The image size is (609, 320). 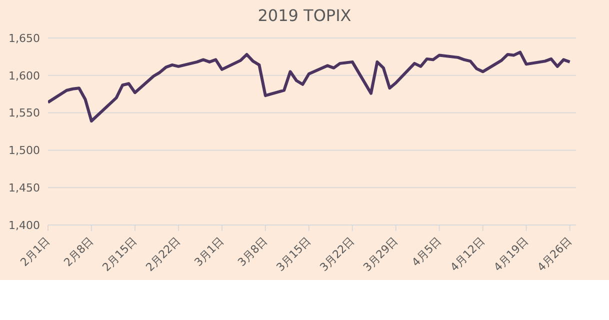 I want to click on x-tick-label: 3月15日, so click(x=294, y=254).